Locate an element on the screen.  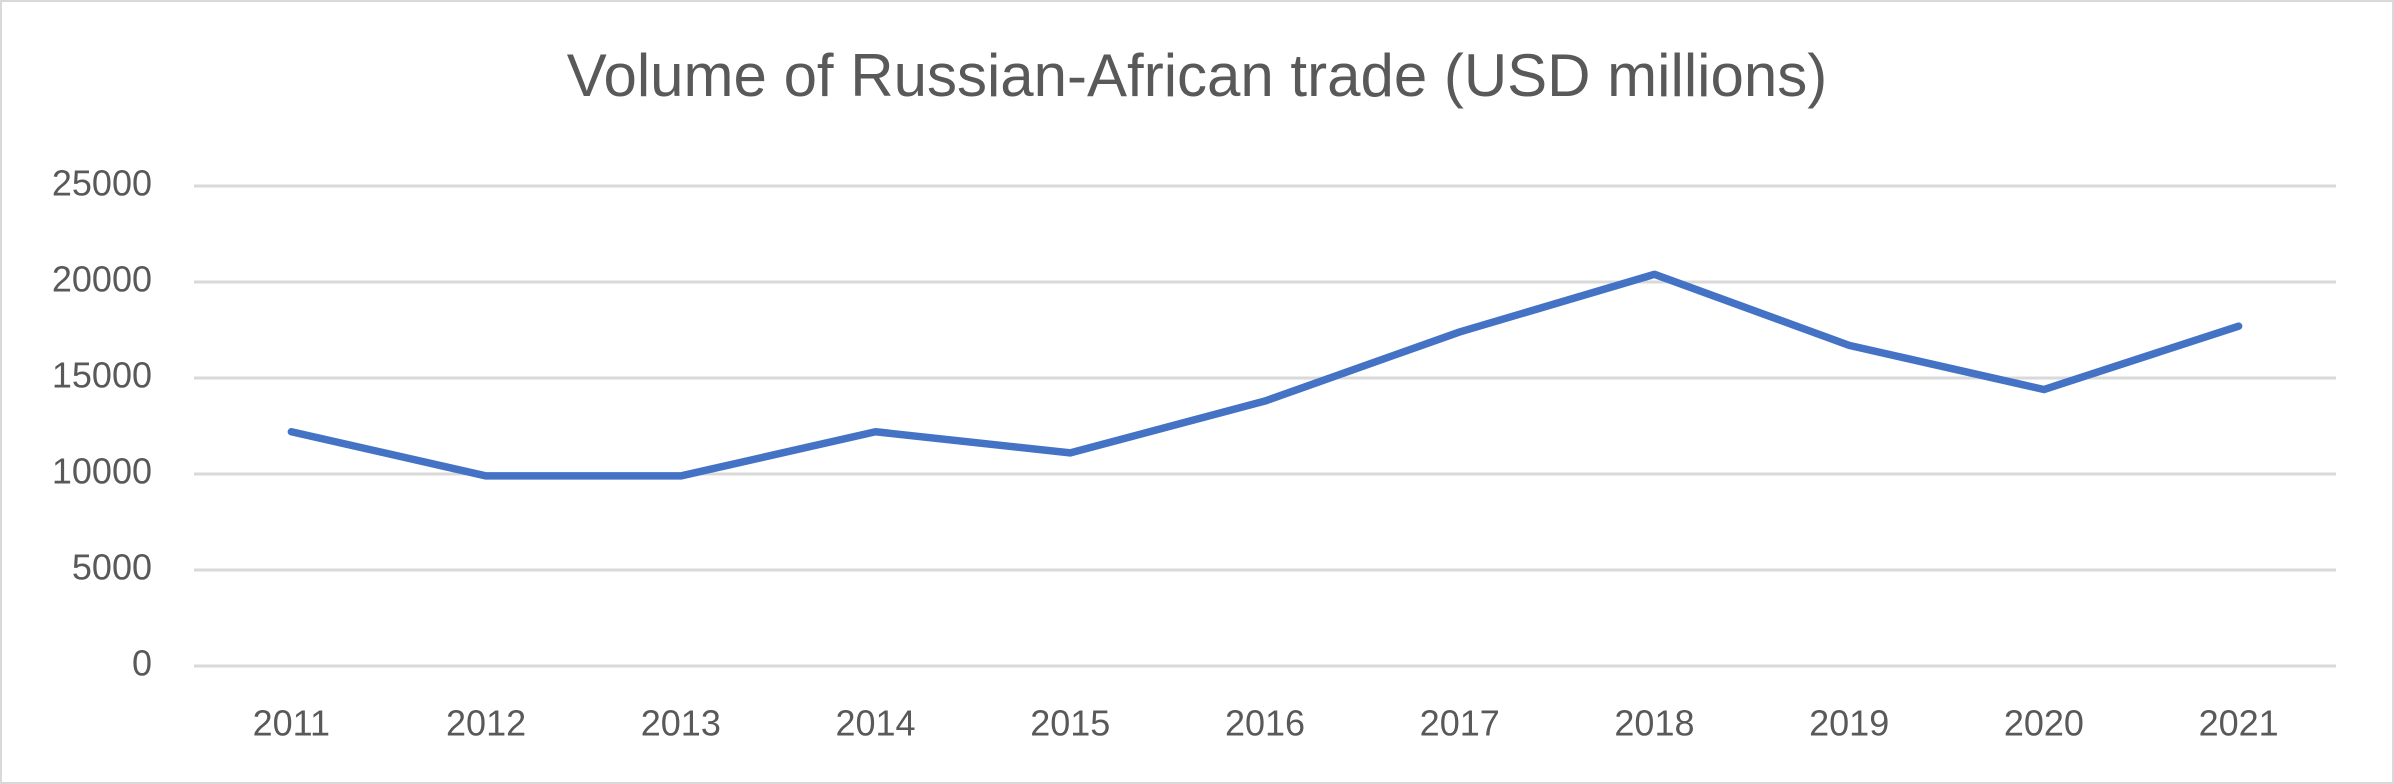
x-tick-label: 2013 is located at coordinates (681, 723).